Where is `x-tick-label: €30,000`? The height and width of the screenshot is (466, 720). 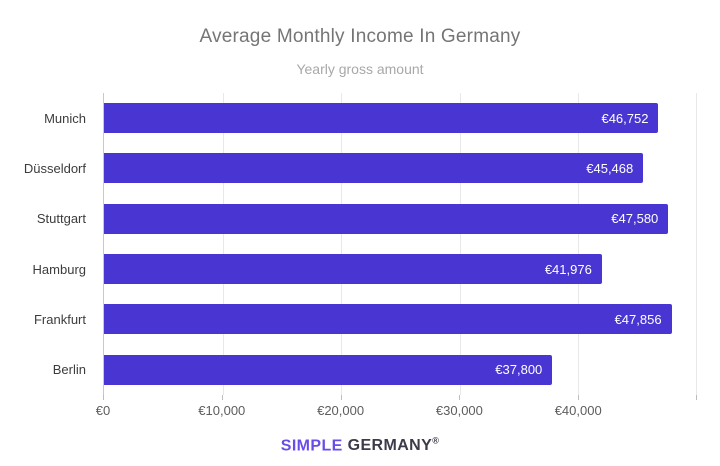
x-tick-label: €30,000 is located at coordinates (459, 410).